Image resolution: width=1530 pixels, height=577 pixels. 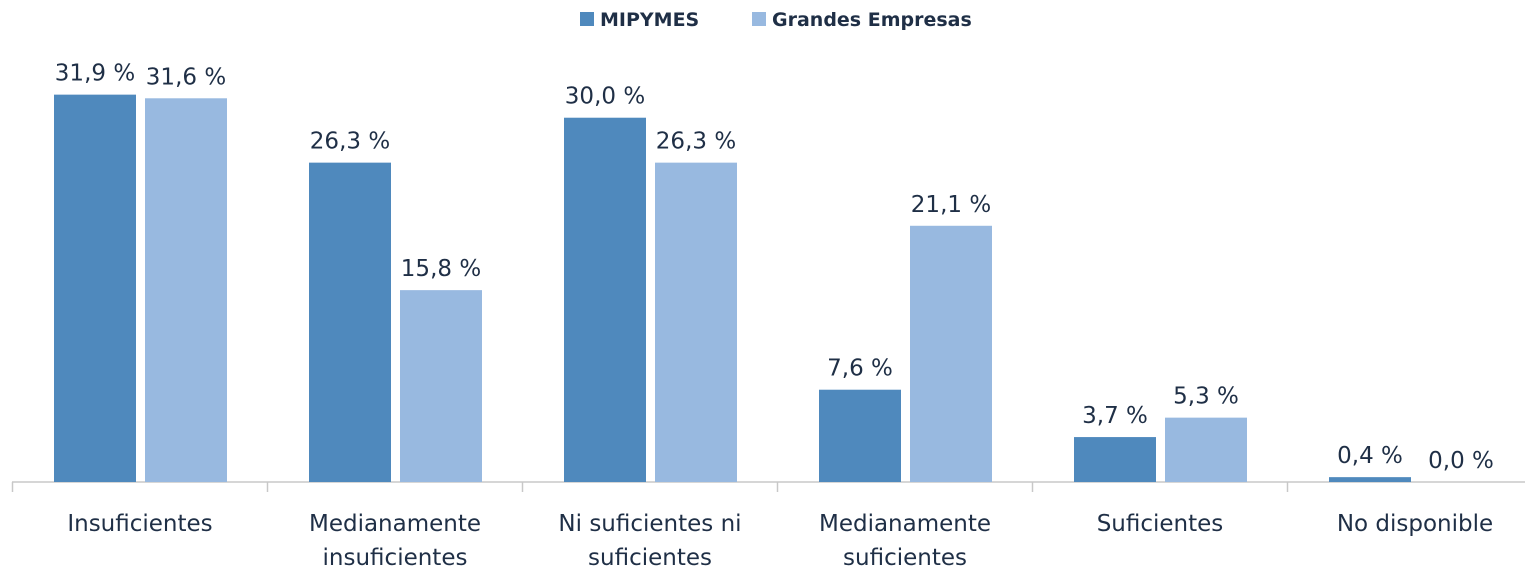 I want to click on x-tick-label: Ni suficientes ni suficientes, so click(x=650, y=541).